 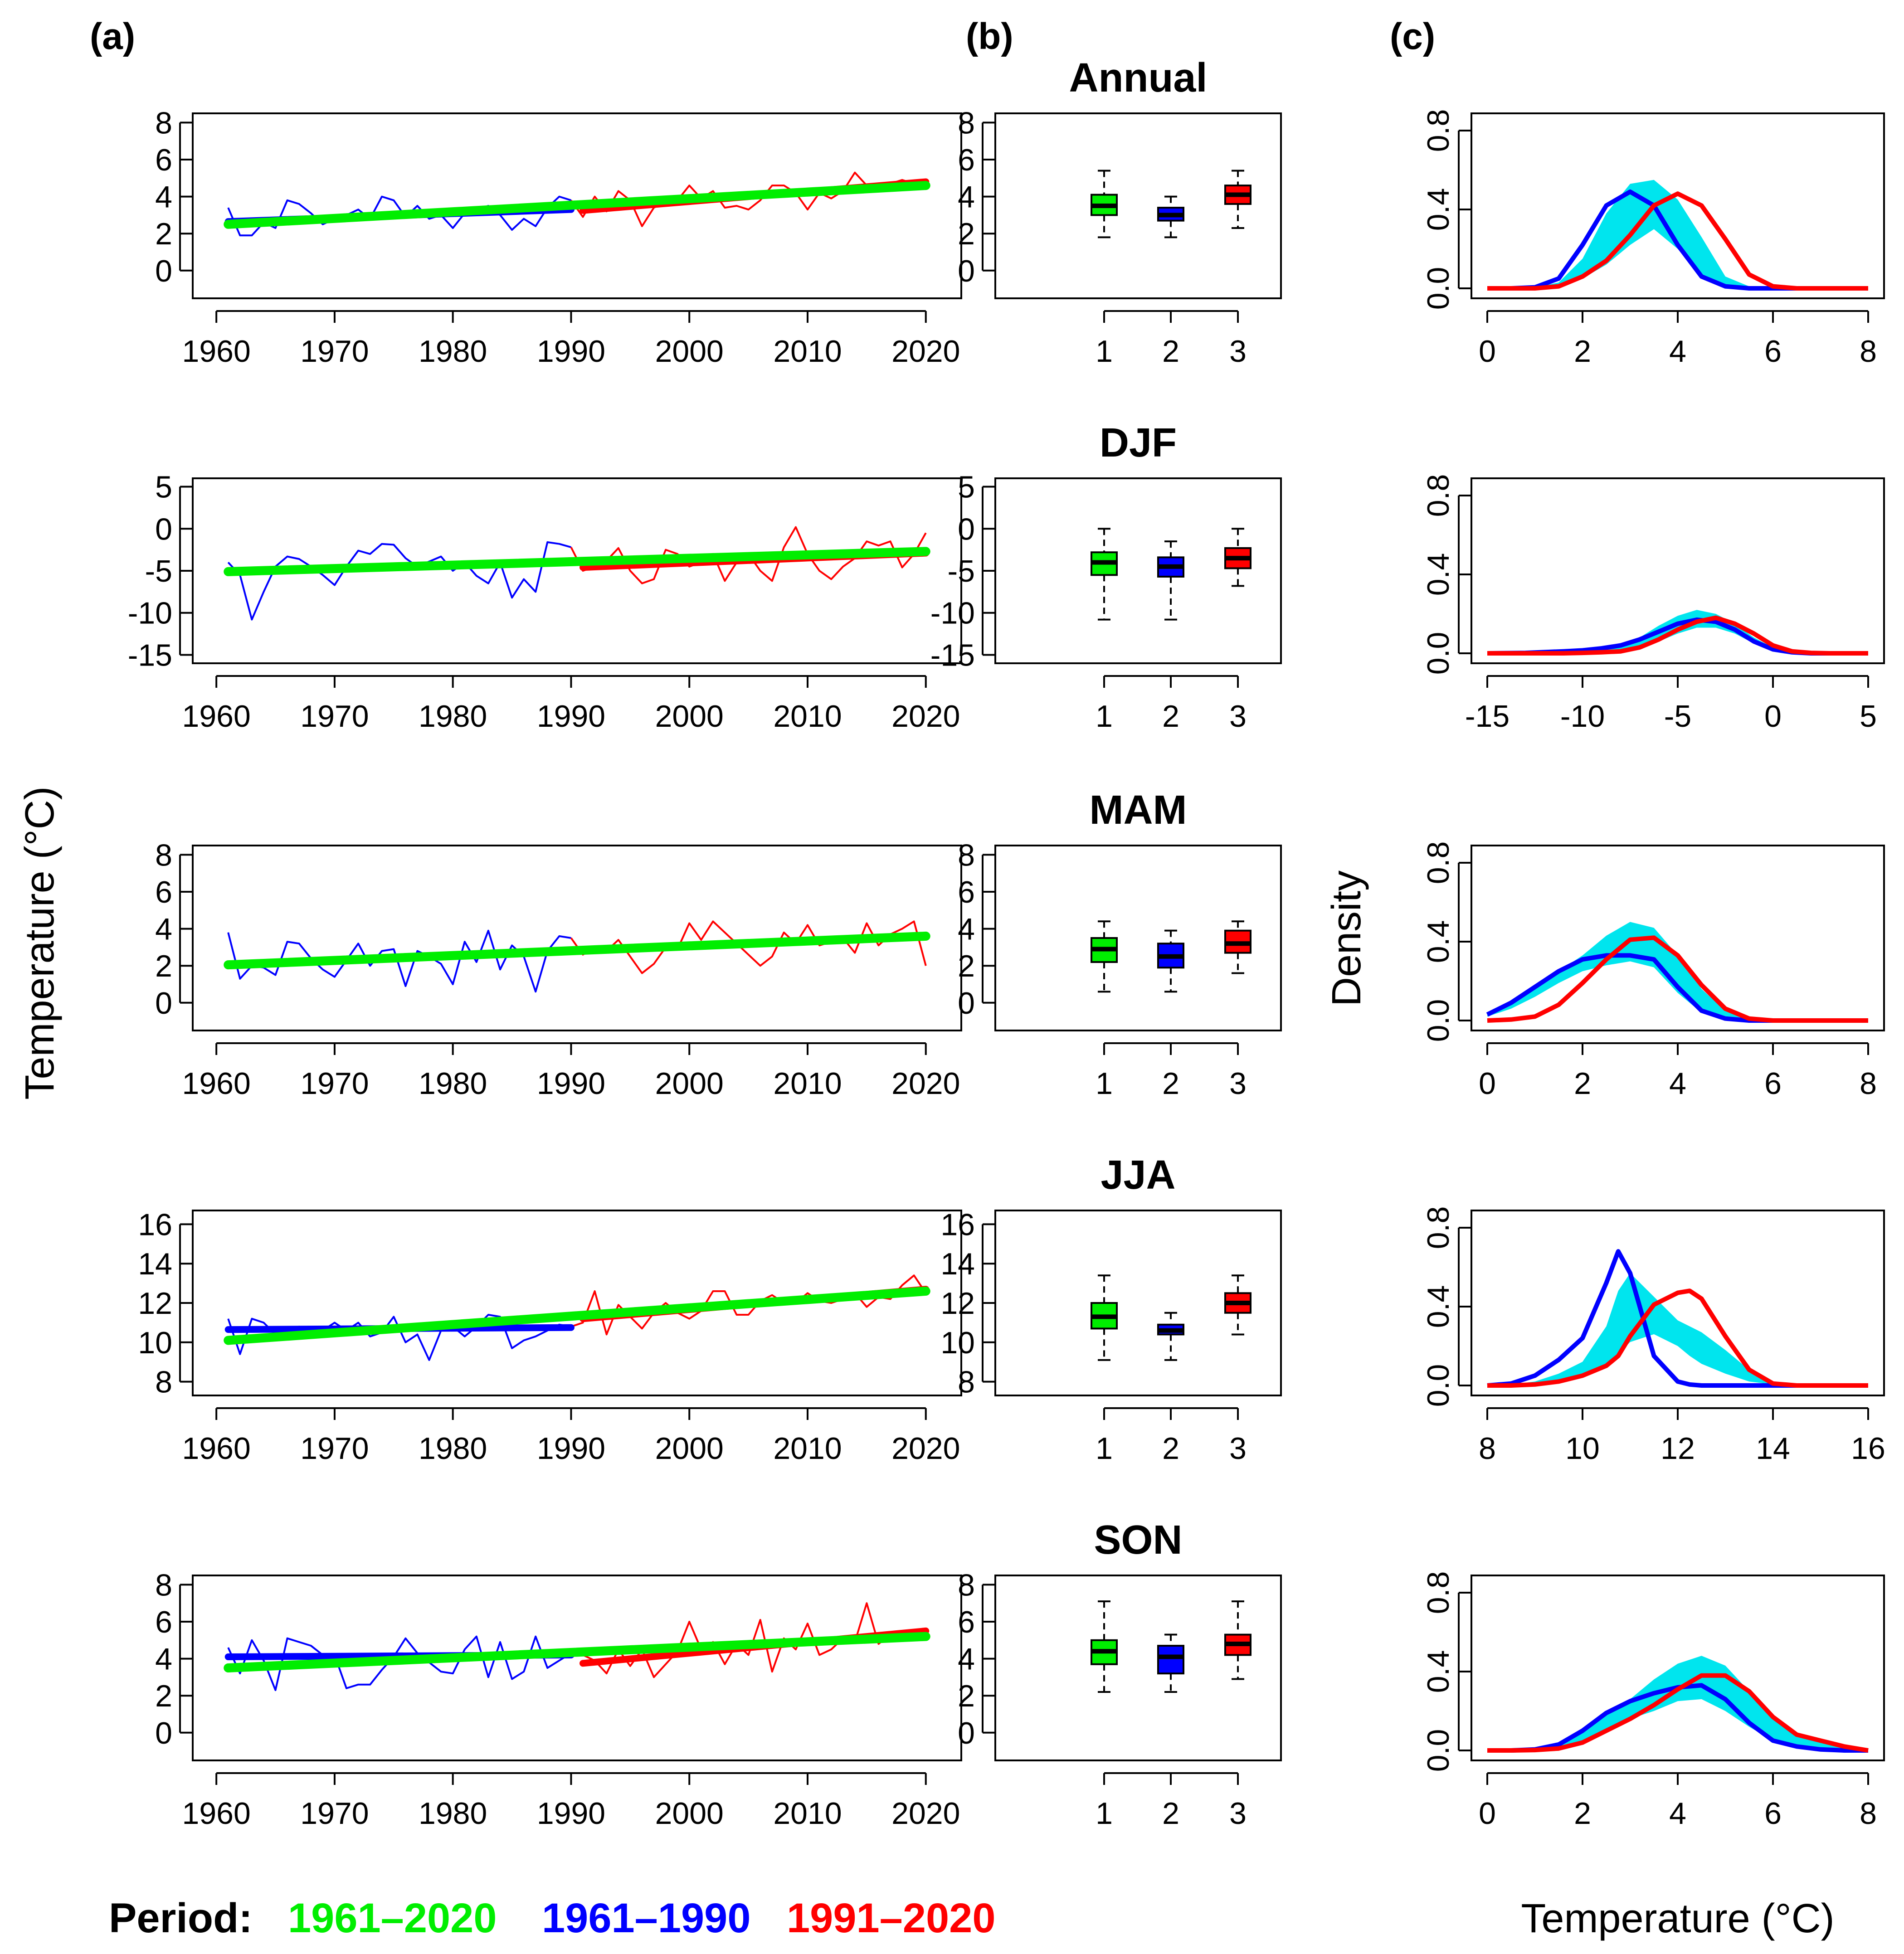 What do you see at coordinates (952, 613) in the screenshot?
I see `boxplot-y-tick-label: -10` at bounding box center [952, 613].